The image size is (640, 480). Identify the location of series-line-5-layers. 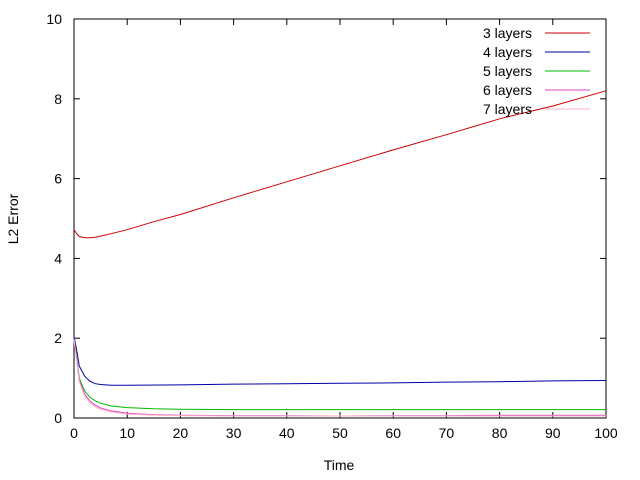
(339, 374).